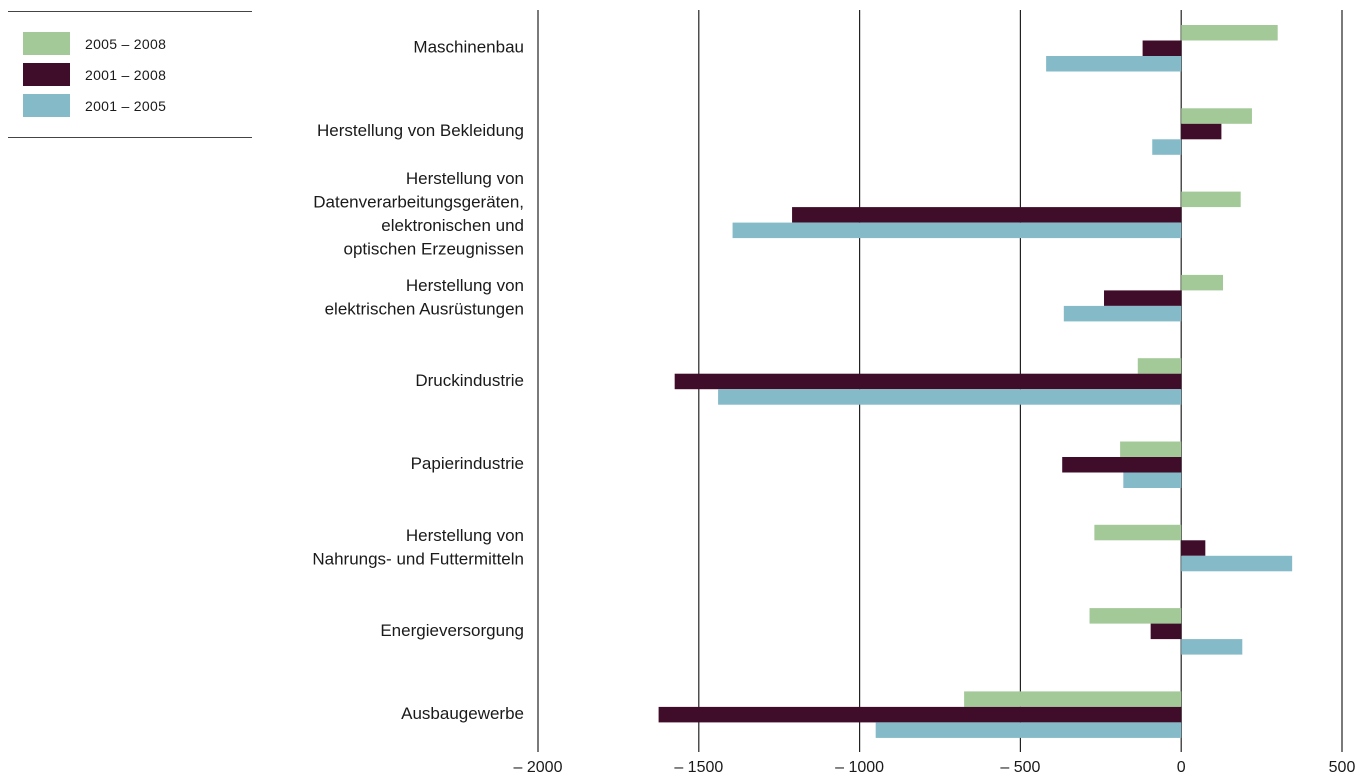 This screenshot has width=1358, height=780. I want to click on x-tick-label: – 2000, so click(538, 767).